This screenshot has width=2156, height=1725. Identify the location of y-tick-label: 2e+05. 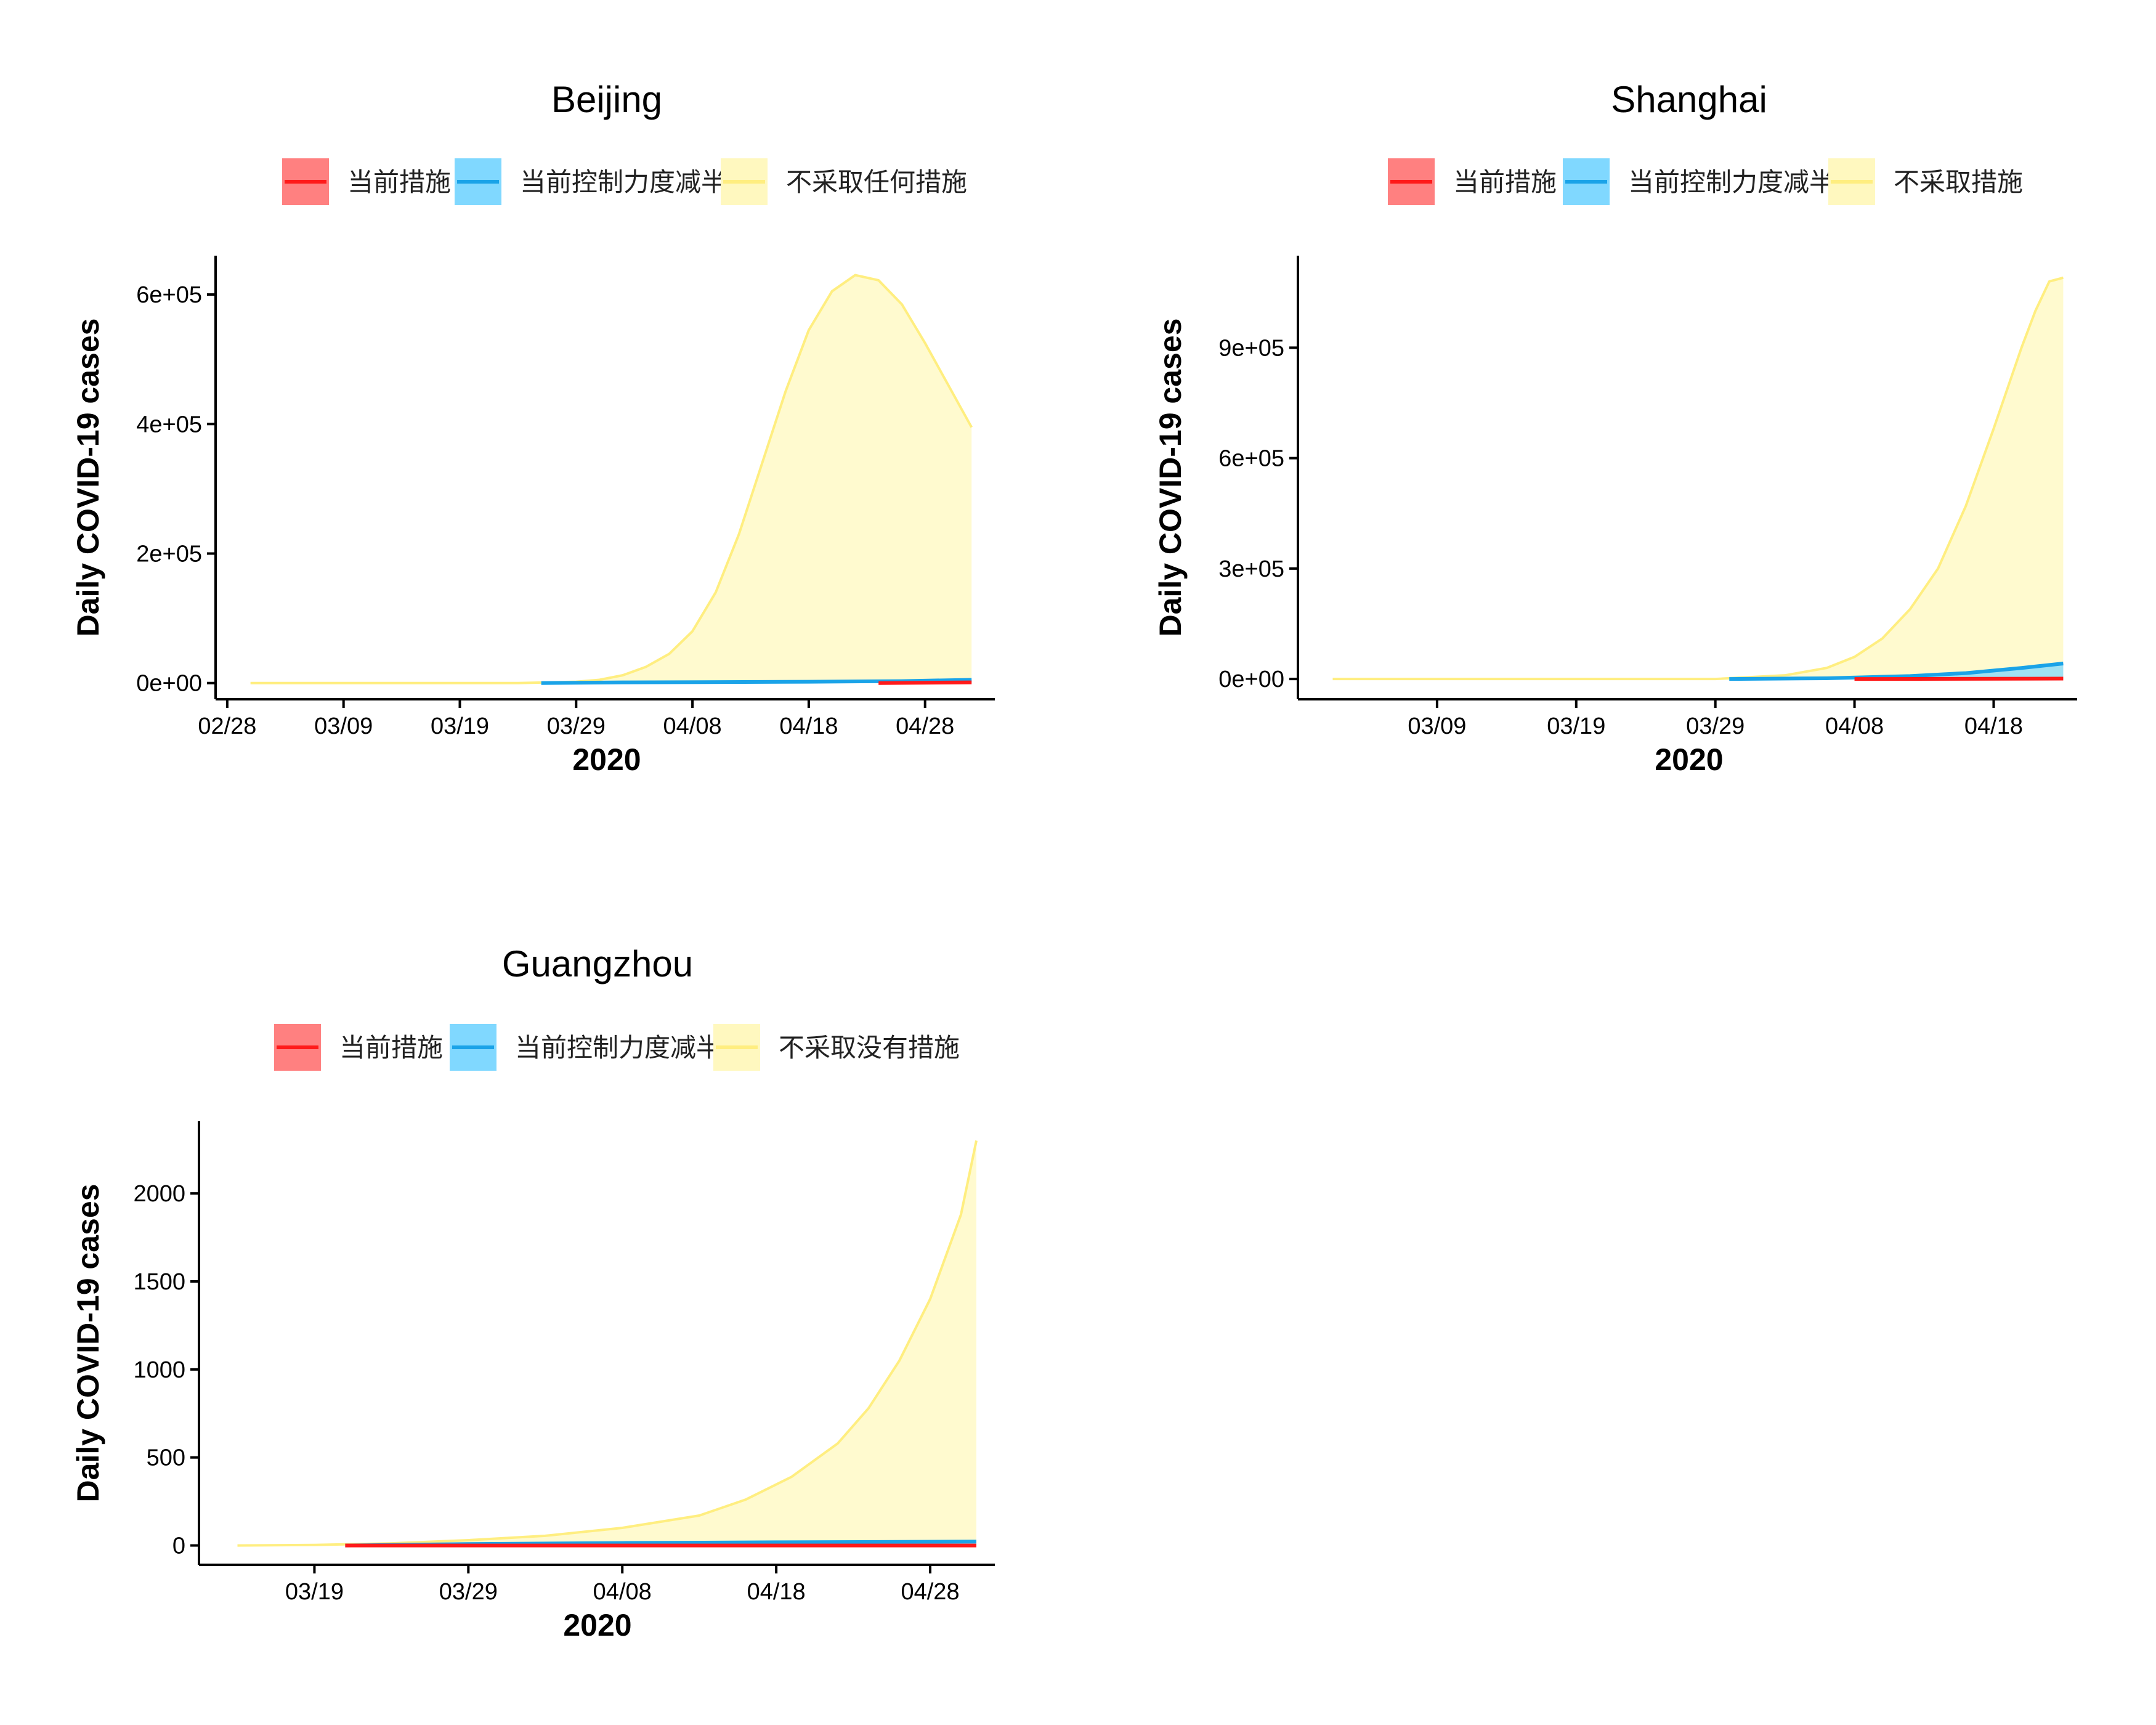
(169, 555).